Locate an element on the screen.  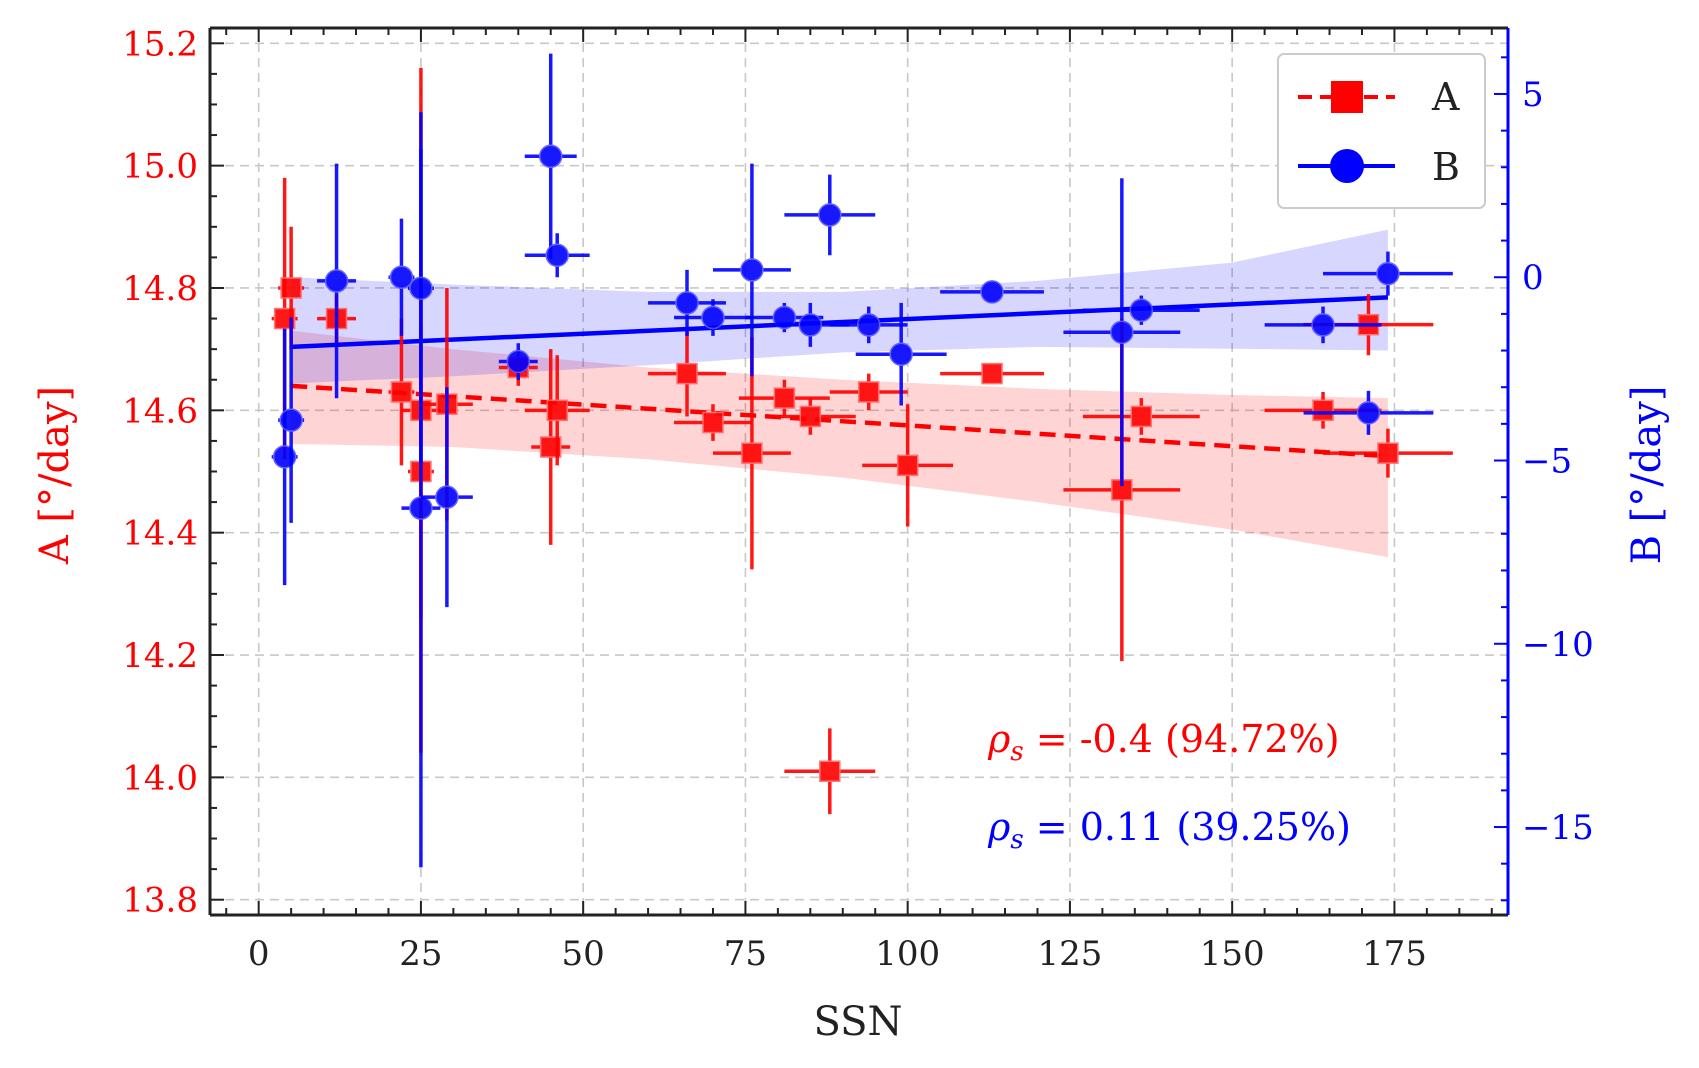
x-tick-label: 25 is located at coordinates (420, 954).